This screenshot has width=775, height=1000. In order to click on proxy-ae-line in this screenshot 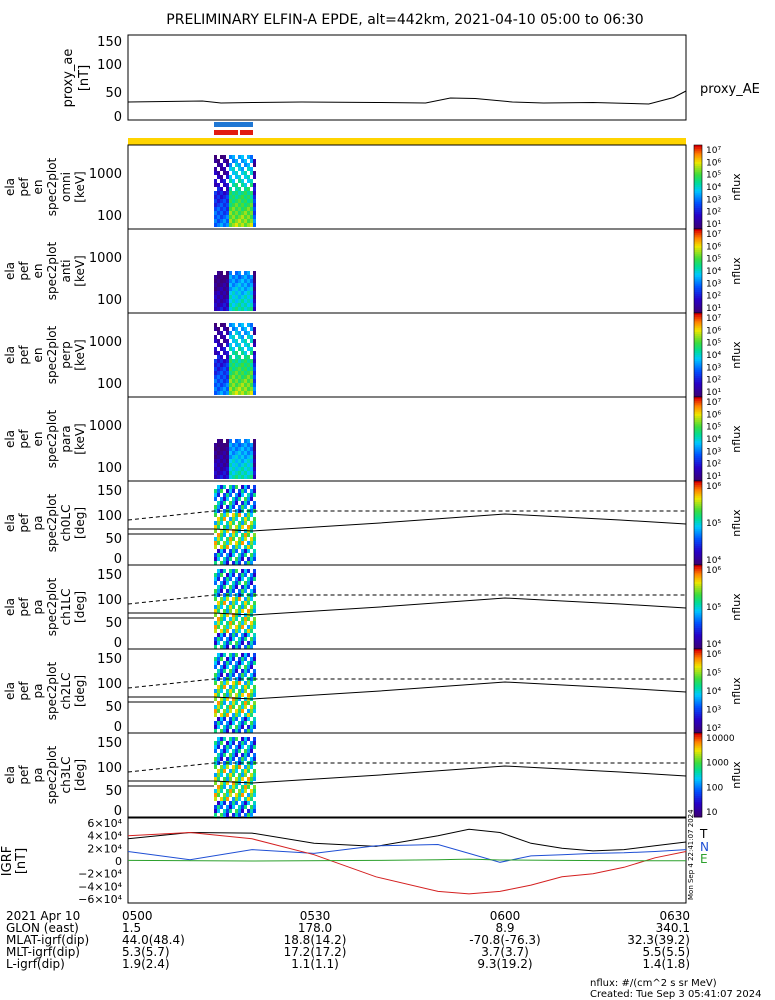, I will do `click(407, 97)`.